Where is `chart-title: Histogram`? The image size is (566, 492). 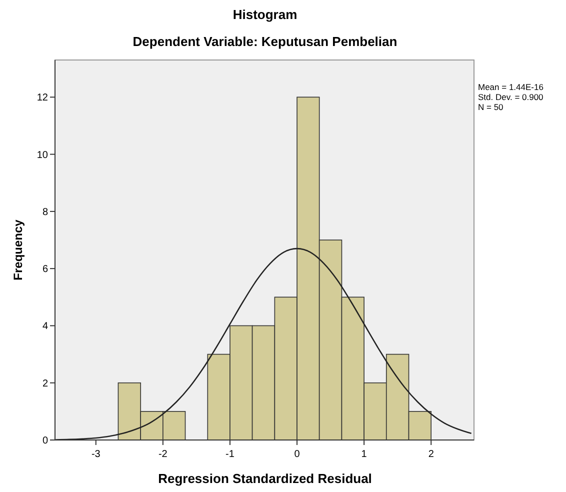 chart-title: Histogram is located at coordinates (265, 14).